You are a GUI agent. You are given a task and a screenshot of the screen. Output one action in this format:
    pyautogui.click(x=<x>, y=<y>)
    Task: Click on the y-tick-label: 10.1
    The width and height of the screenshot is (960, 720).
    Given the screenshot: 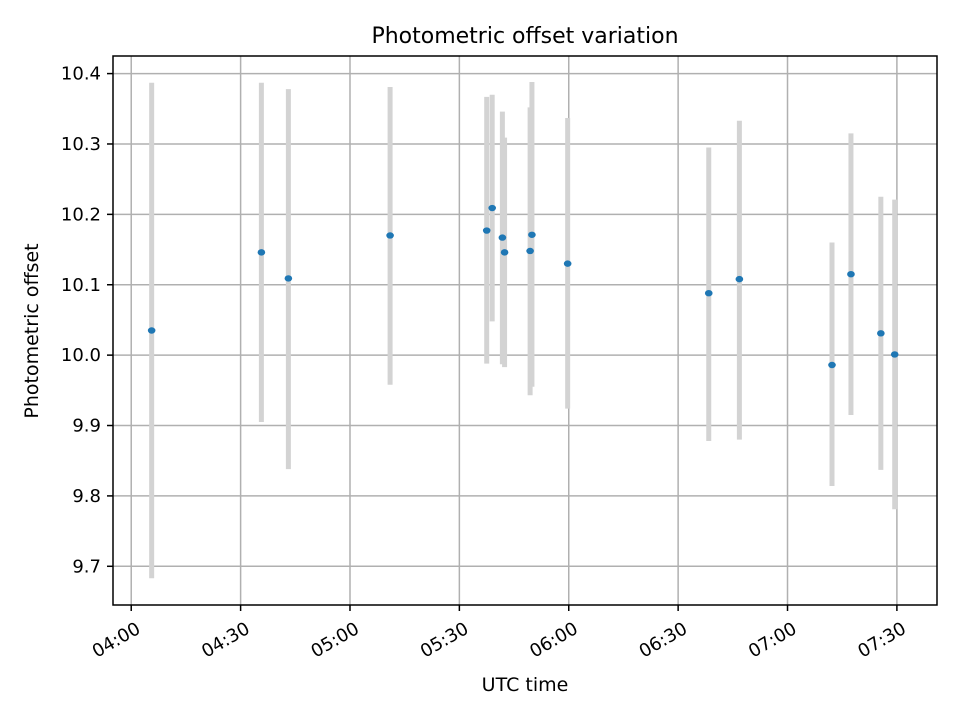 What is the action you would take?
    pyautogui.click(x=81, y=285)
    